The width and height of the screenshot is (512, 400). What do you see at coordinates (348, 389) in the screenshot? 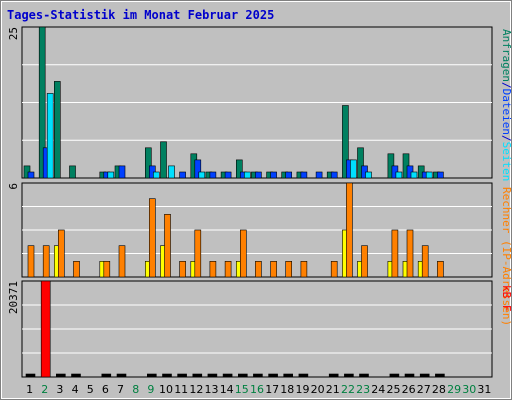
I see `x-axis-day-label: 22` at bounding box center [348, 389].